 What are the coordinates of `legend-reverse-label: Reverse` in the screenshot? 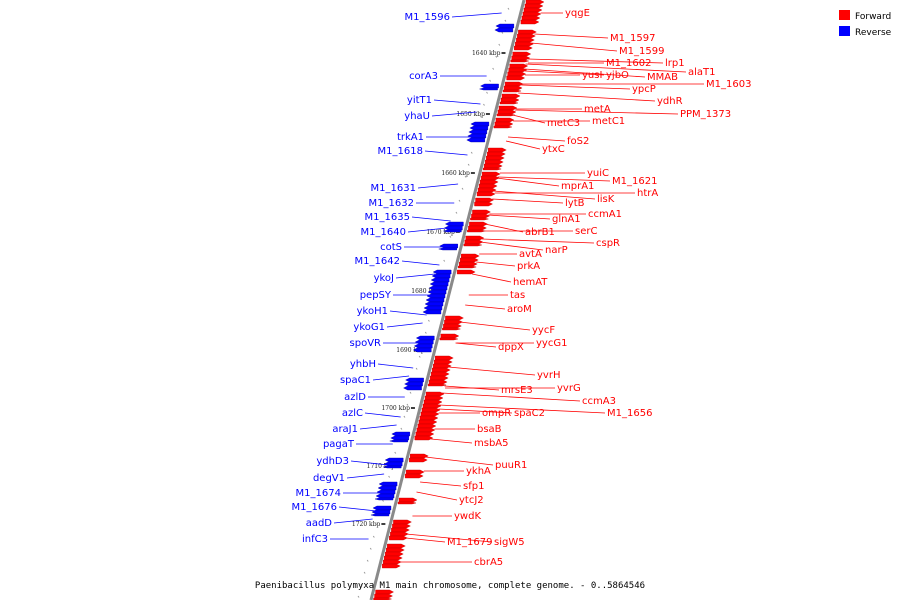 It's located at (873, 33).